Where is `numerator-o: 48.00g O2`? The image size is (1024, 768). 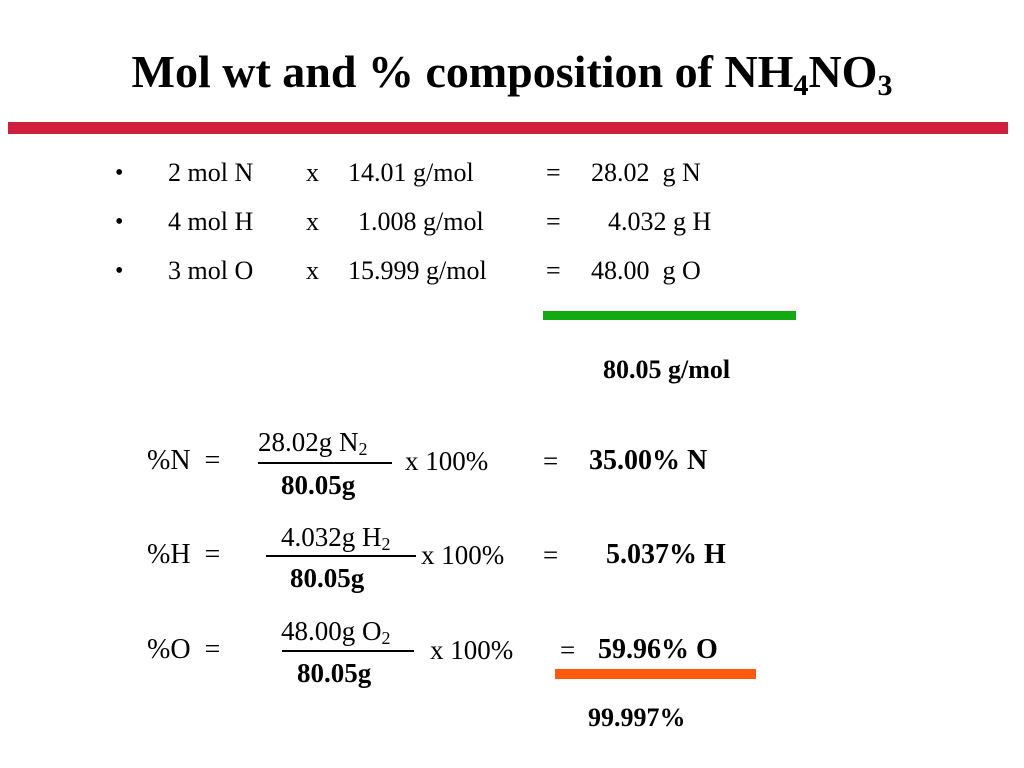 numerator-o: 48.00g O2 is located at coordinates (336, 632).